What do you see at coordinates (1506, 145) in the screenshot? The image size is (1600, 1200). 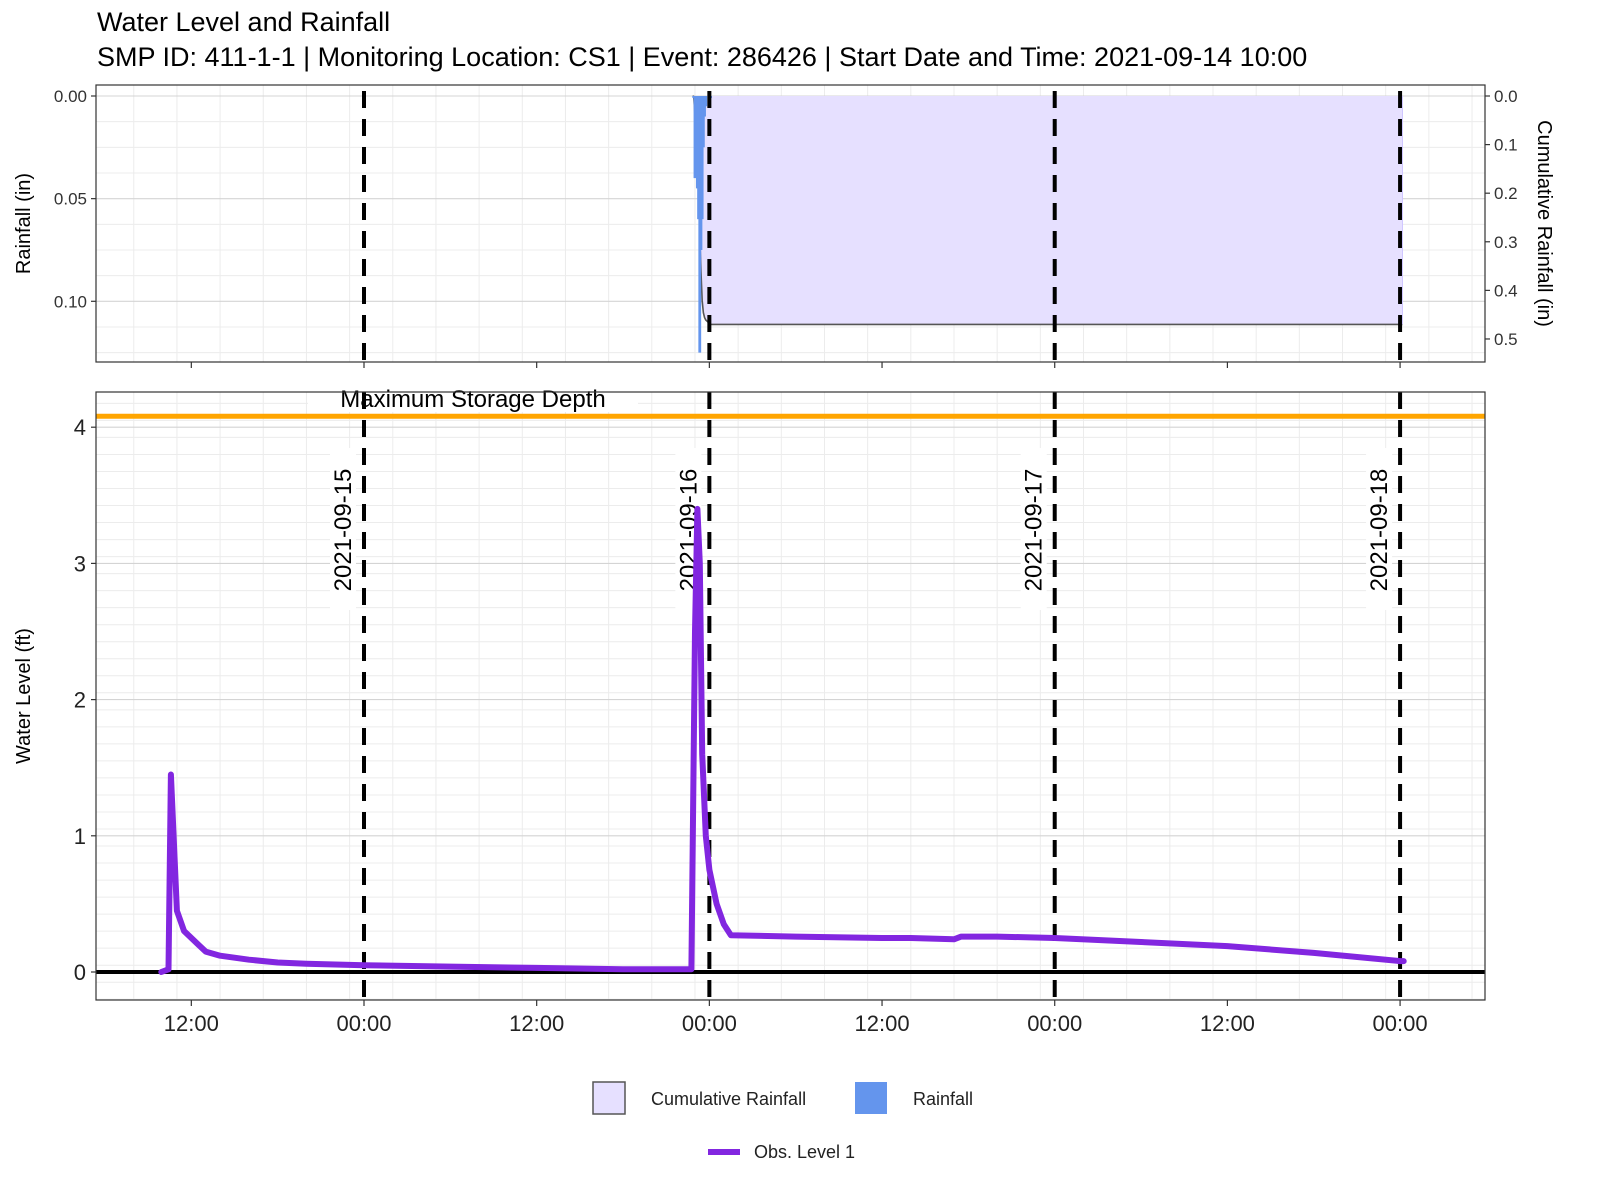 I see `cumulative-tick-label: 0.1` at bounding box center [1506, 145].